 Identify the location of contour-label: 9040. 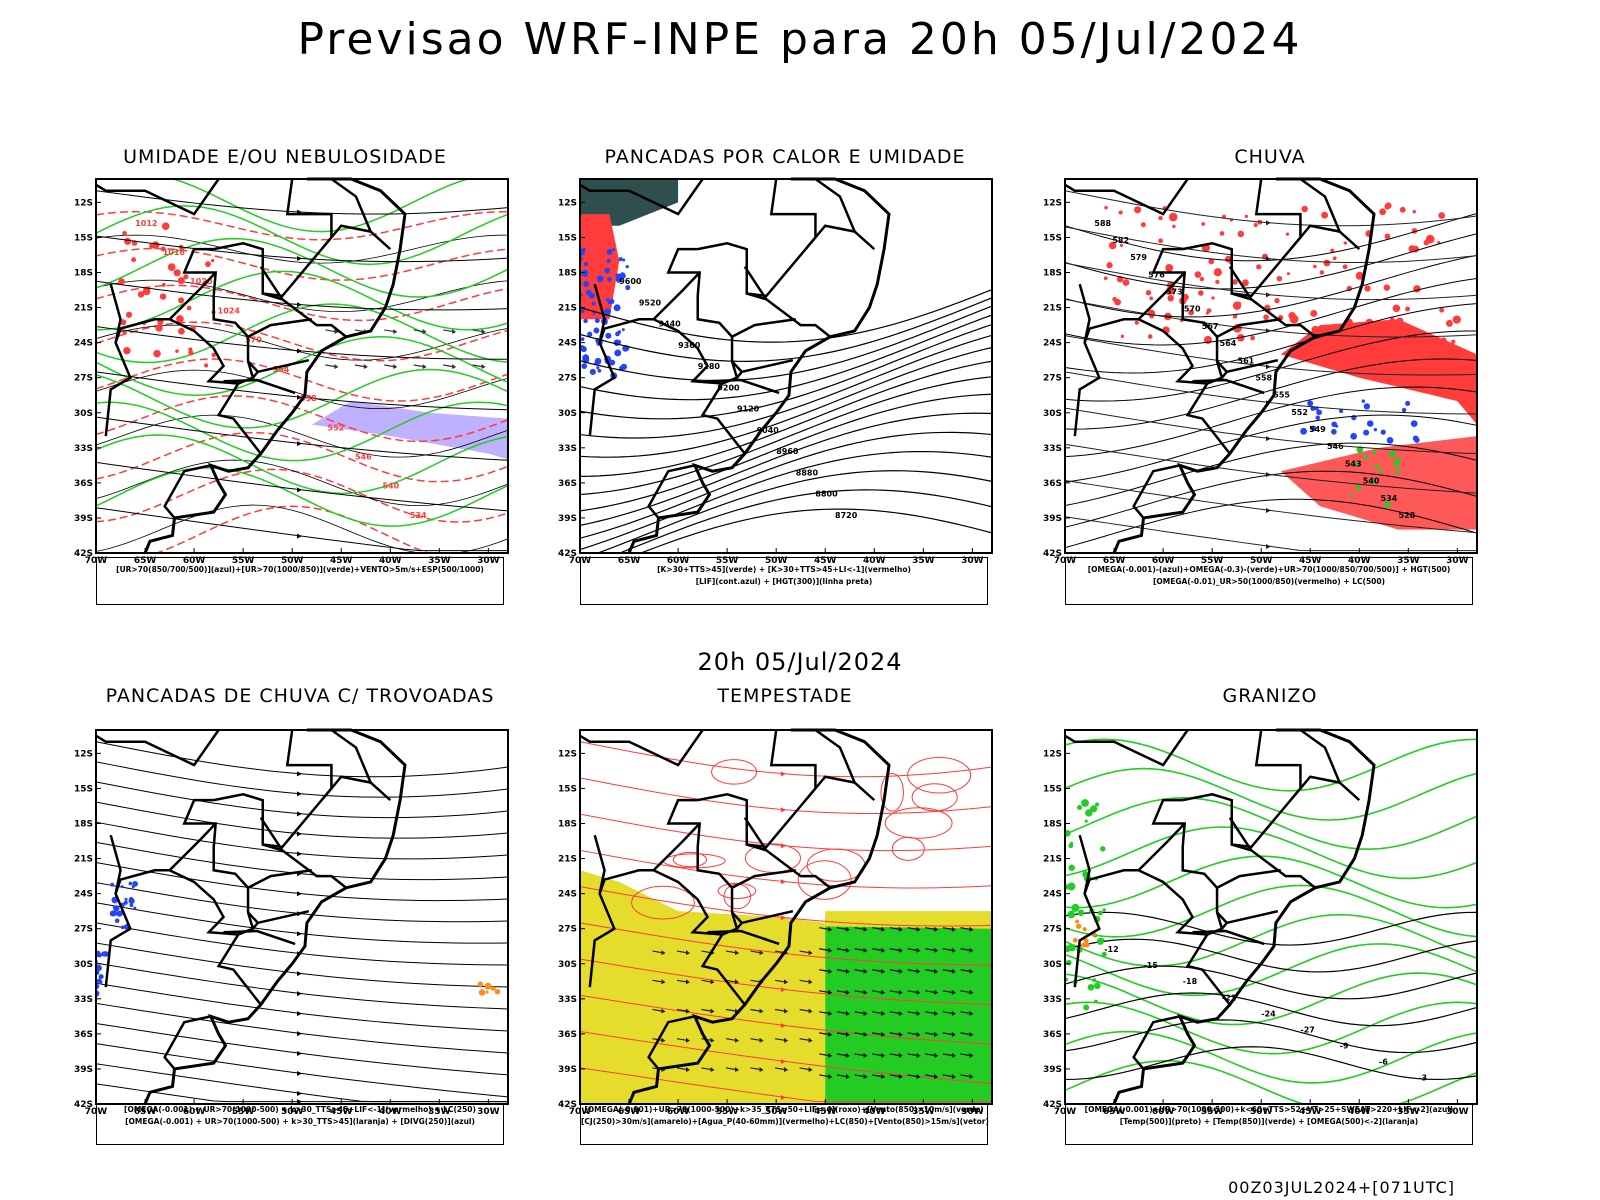
(768, 430).